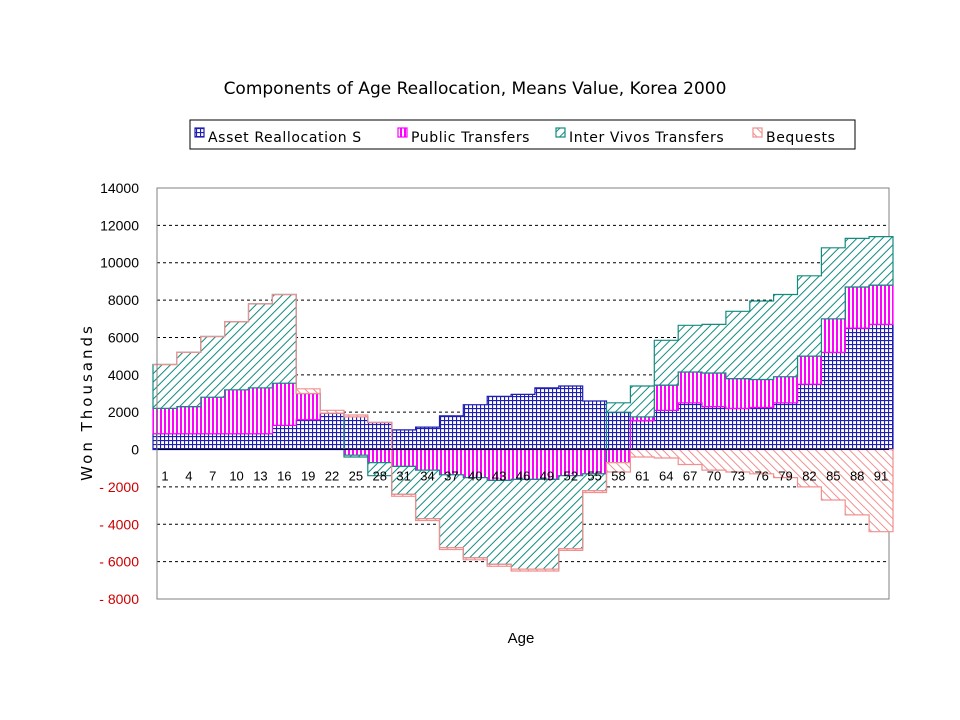 The height and width of the screenshot is (720, 960). Describe the element at coordinates (646, 138) in the screenshot. I see `legend-label: Inter Vivos Transfers` at that location.